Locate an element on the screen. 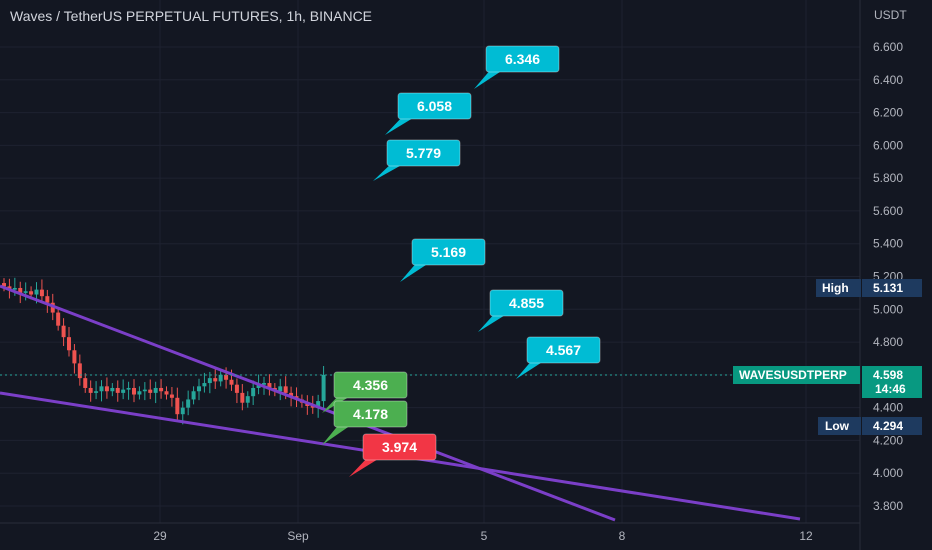  last-price-box is located at coordinates (892, 382).